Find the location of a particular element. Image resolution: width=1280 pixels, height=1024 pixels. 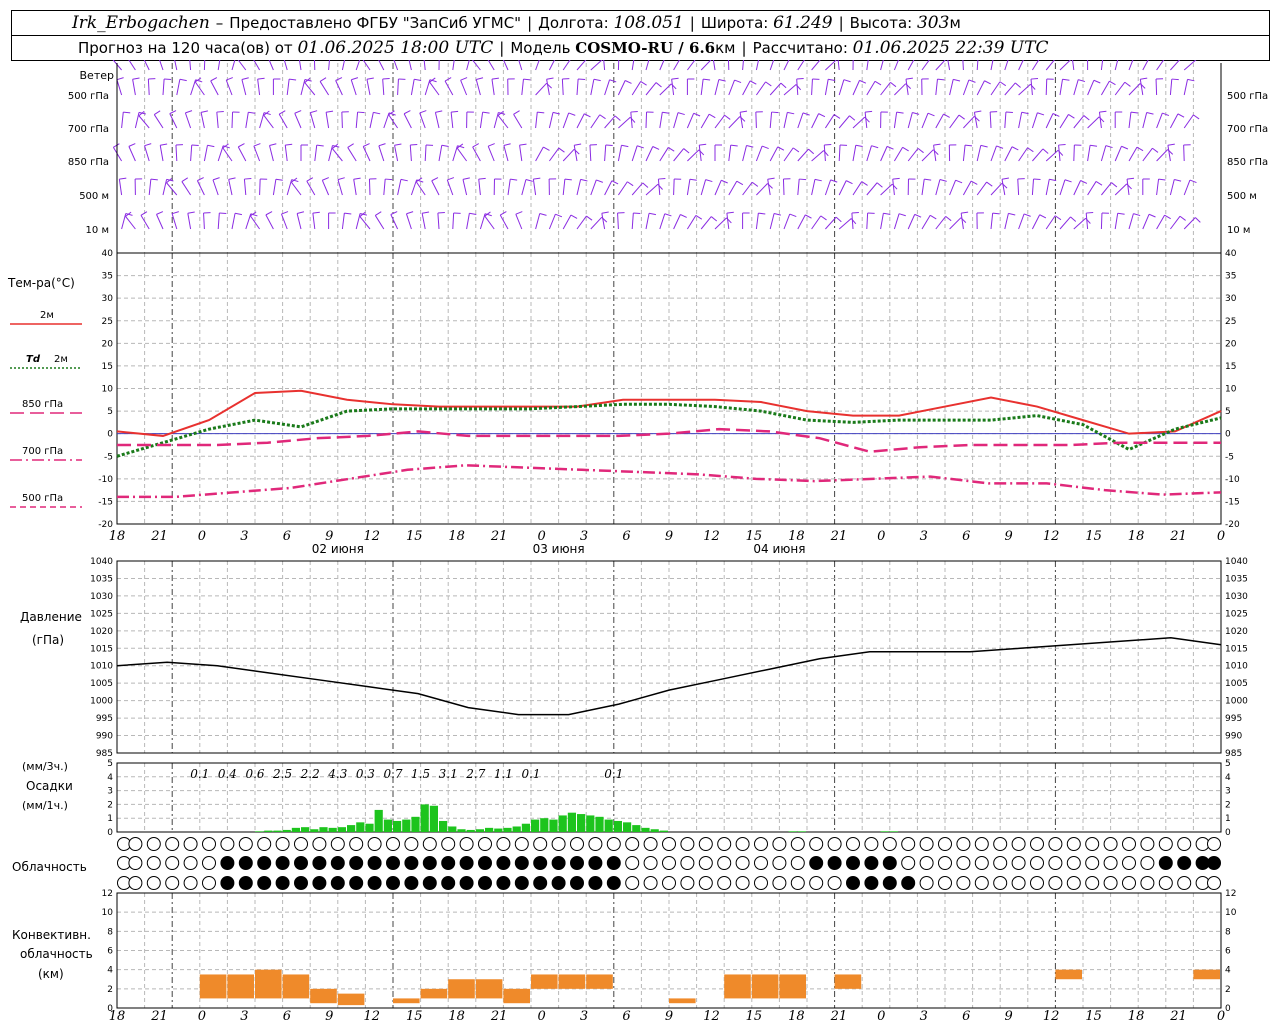

pres-ytick-right: 1015 is located at coordinates (1236, 649).